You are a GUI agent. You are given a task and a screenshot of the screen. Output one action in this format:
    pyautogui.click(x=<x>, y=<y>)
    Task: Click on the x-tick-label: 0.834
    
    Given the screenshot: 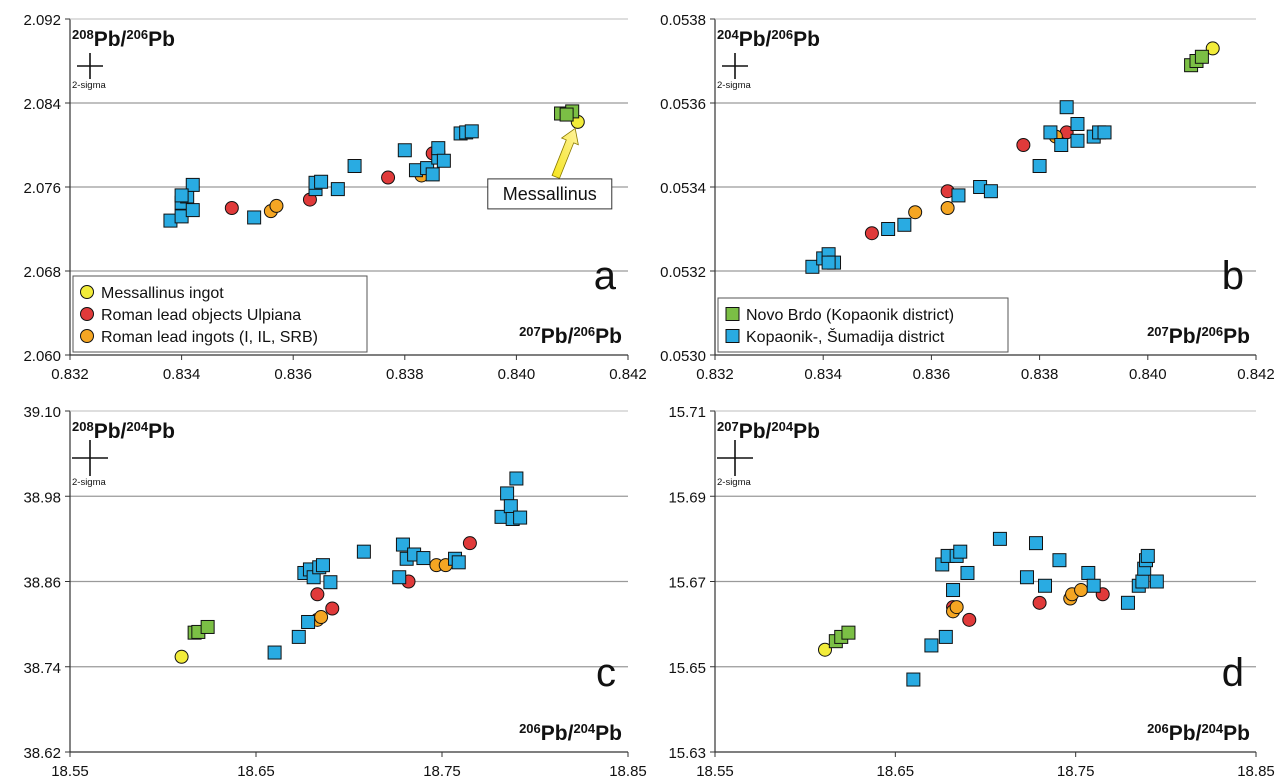 What is the action you would take?
    pyautogui.click(x=182, y=374)
    